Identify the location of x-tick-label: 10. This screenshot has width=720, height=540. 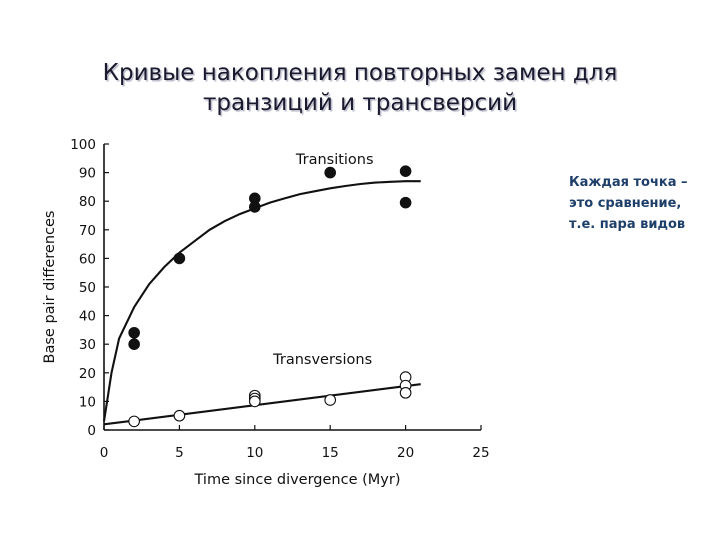
(254, 453).